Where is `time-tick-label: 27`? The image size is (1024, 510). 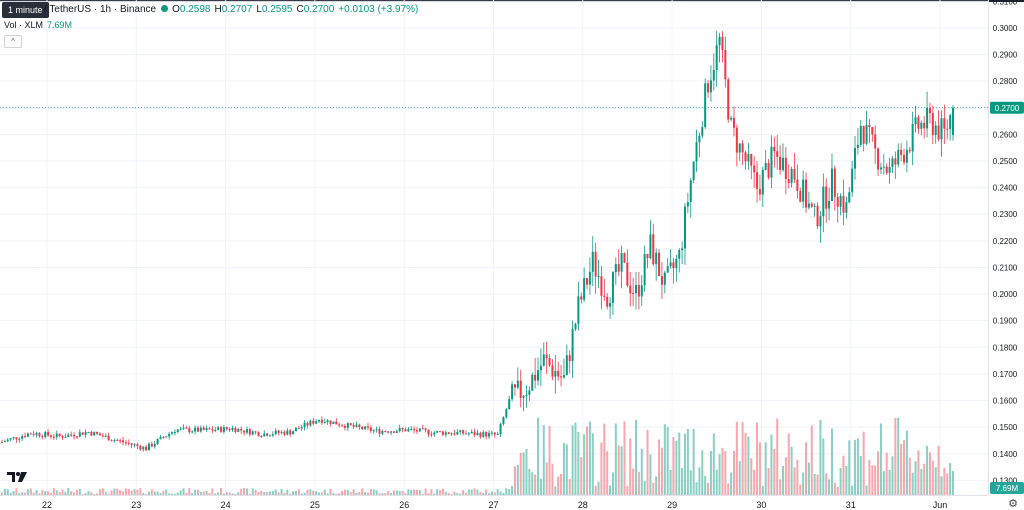
time-tick-label: 27 is located at coordinates (493, 505).